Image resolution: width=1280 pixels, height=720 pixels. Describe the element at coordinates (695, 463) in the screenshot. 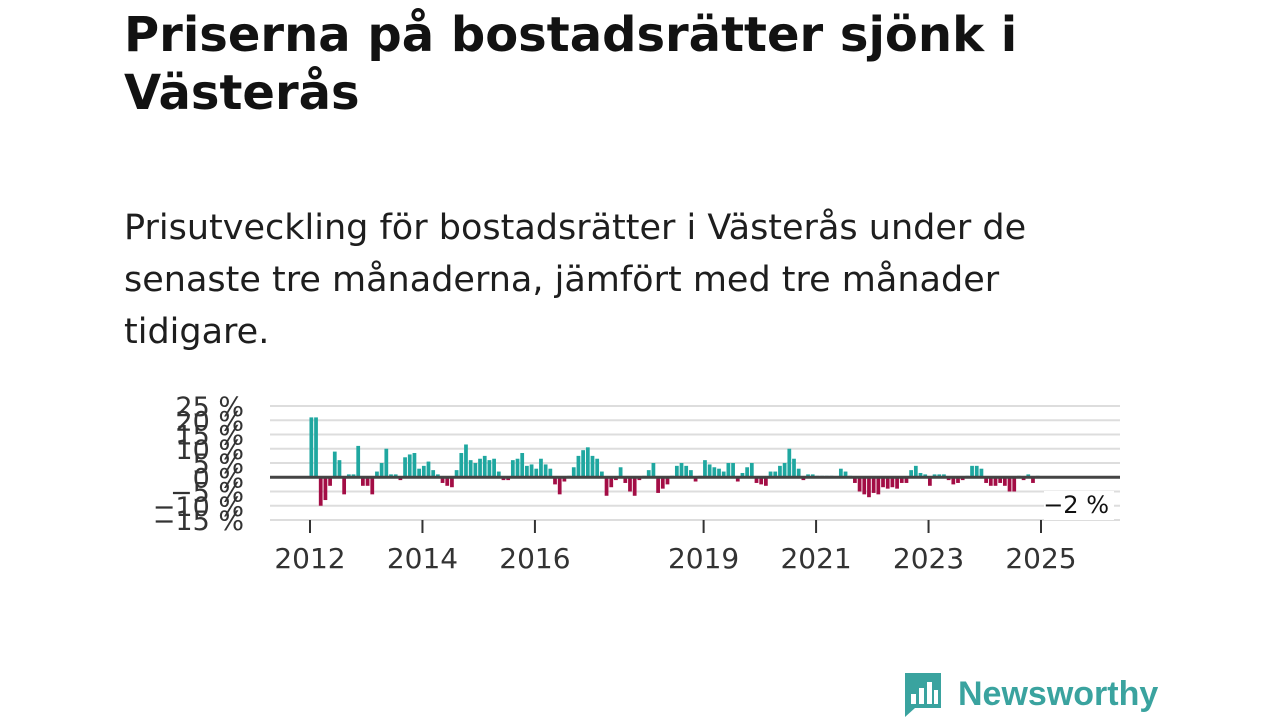

I see `gridlines` at that location.